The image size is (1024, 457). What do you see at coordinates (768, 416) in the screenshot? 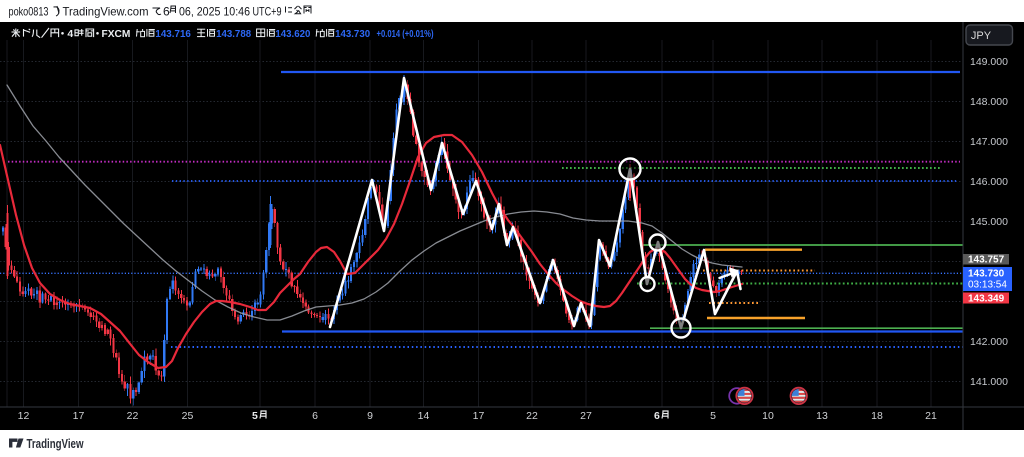
I see `svg-text: 10` at bounding box center [768, 416].